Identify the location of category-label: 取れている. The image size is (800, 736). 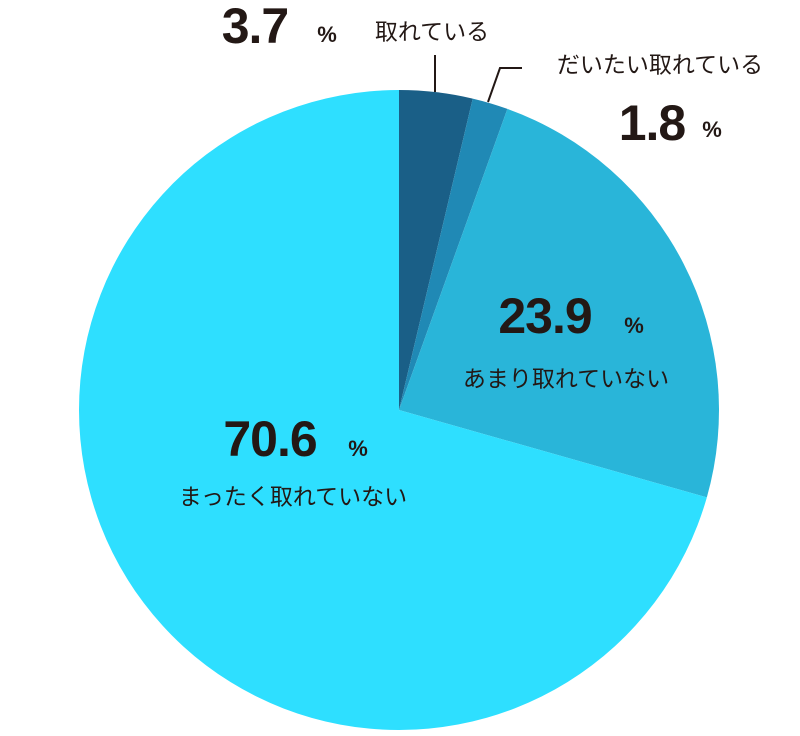
(432, 33).